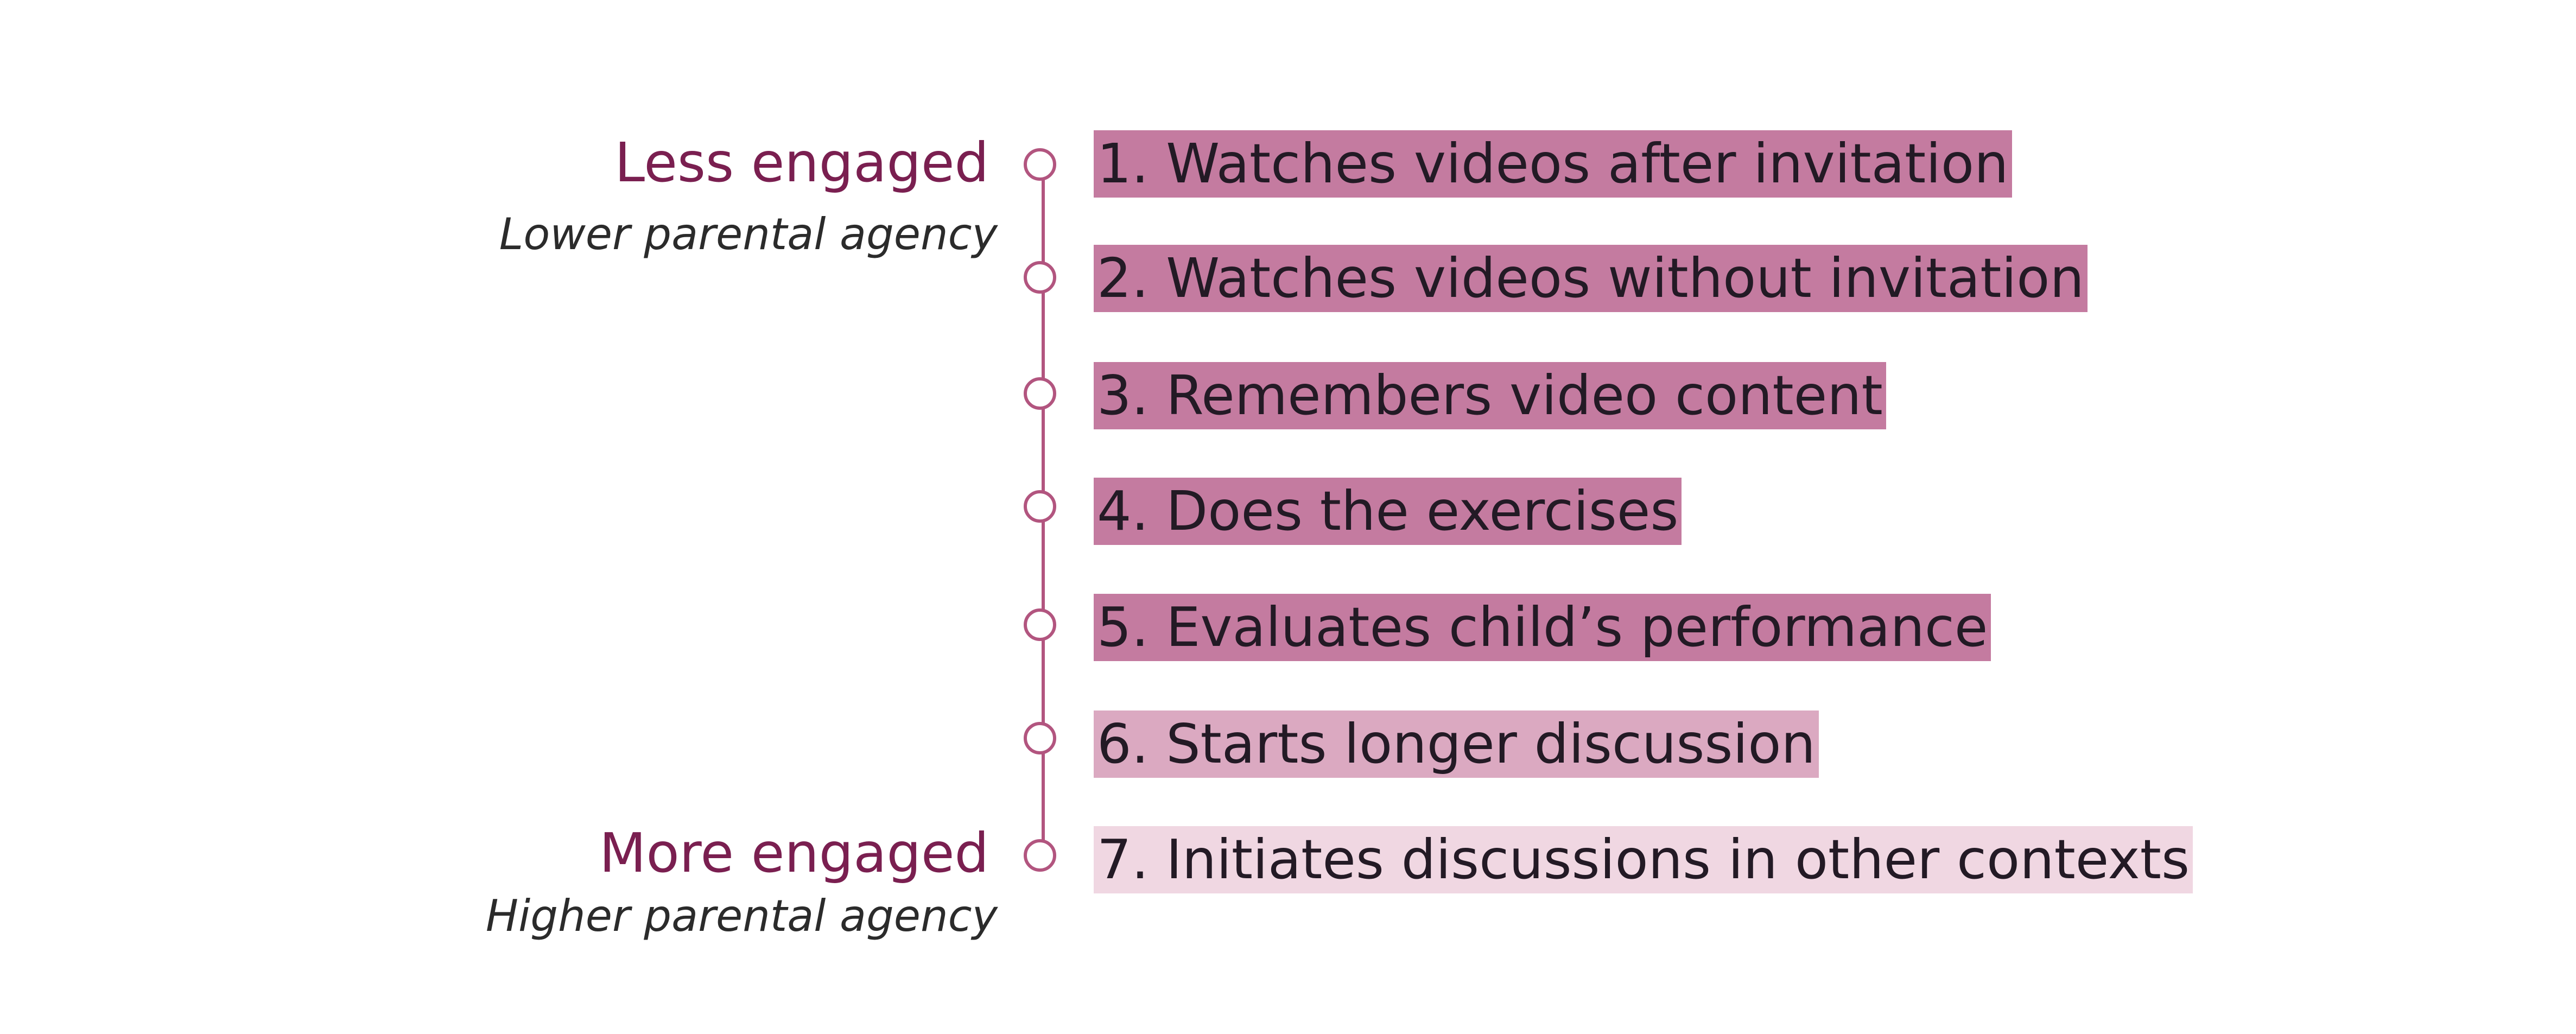  Describe the element at coordinates (741, 916) in the screenshot. I see `higher-parental-agency-label: Higher parental agency` at that location.